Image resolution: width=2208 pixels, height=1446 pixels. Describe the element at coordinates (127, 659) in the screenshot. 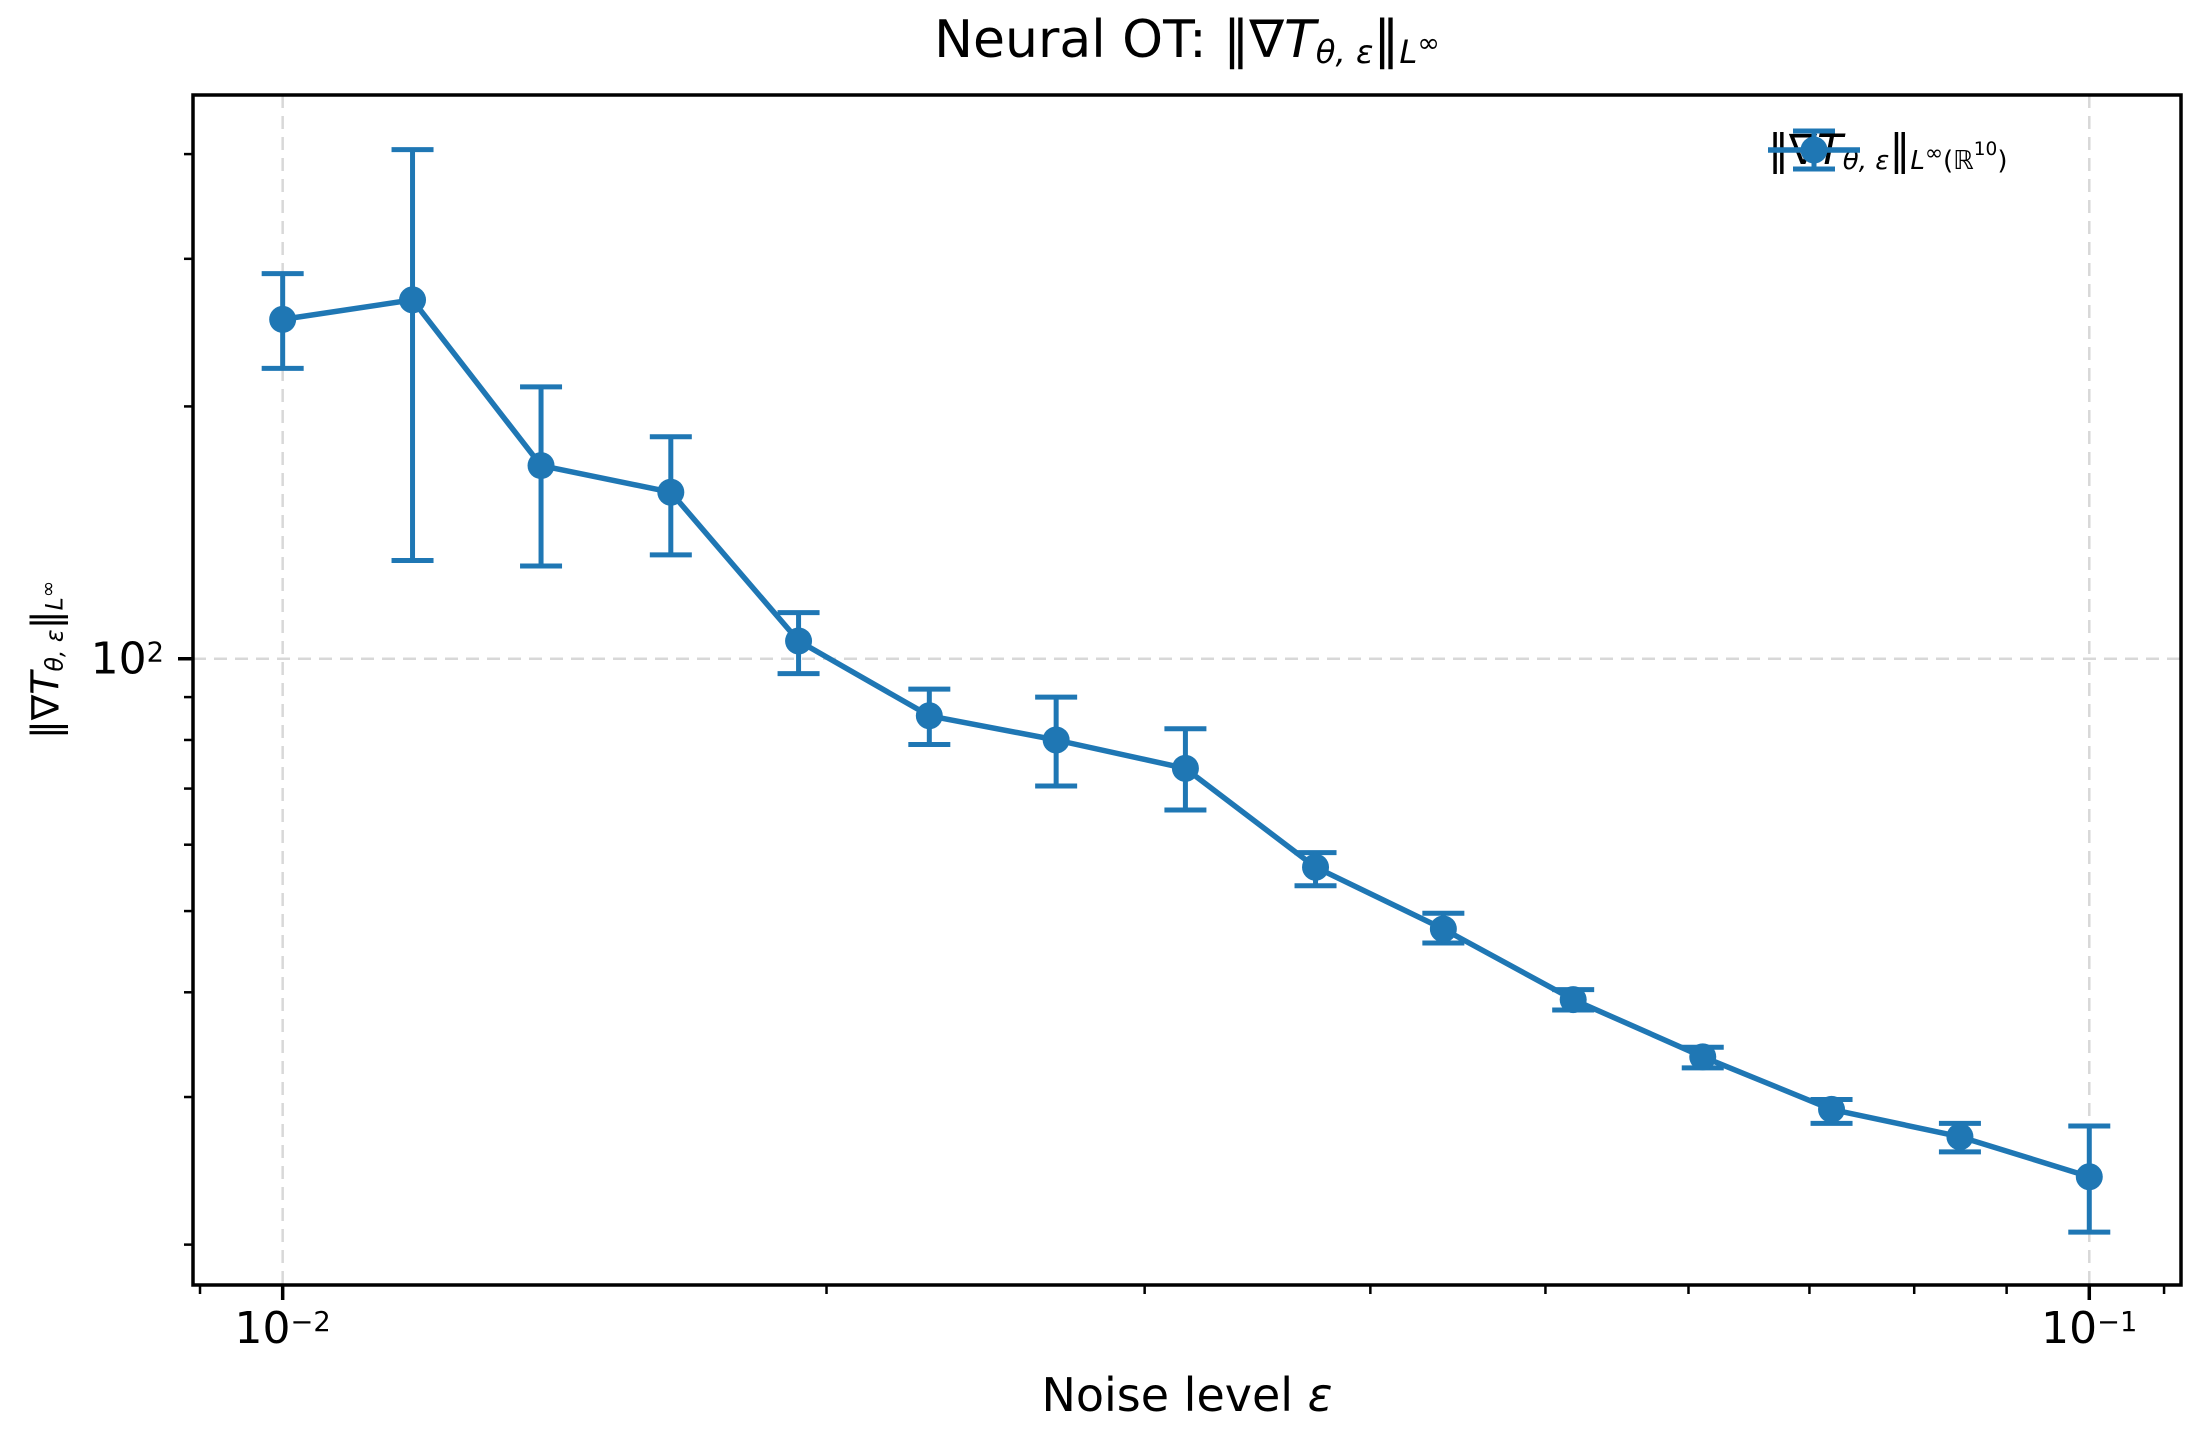

I see `y-tick-label: 102` at that location.